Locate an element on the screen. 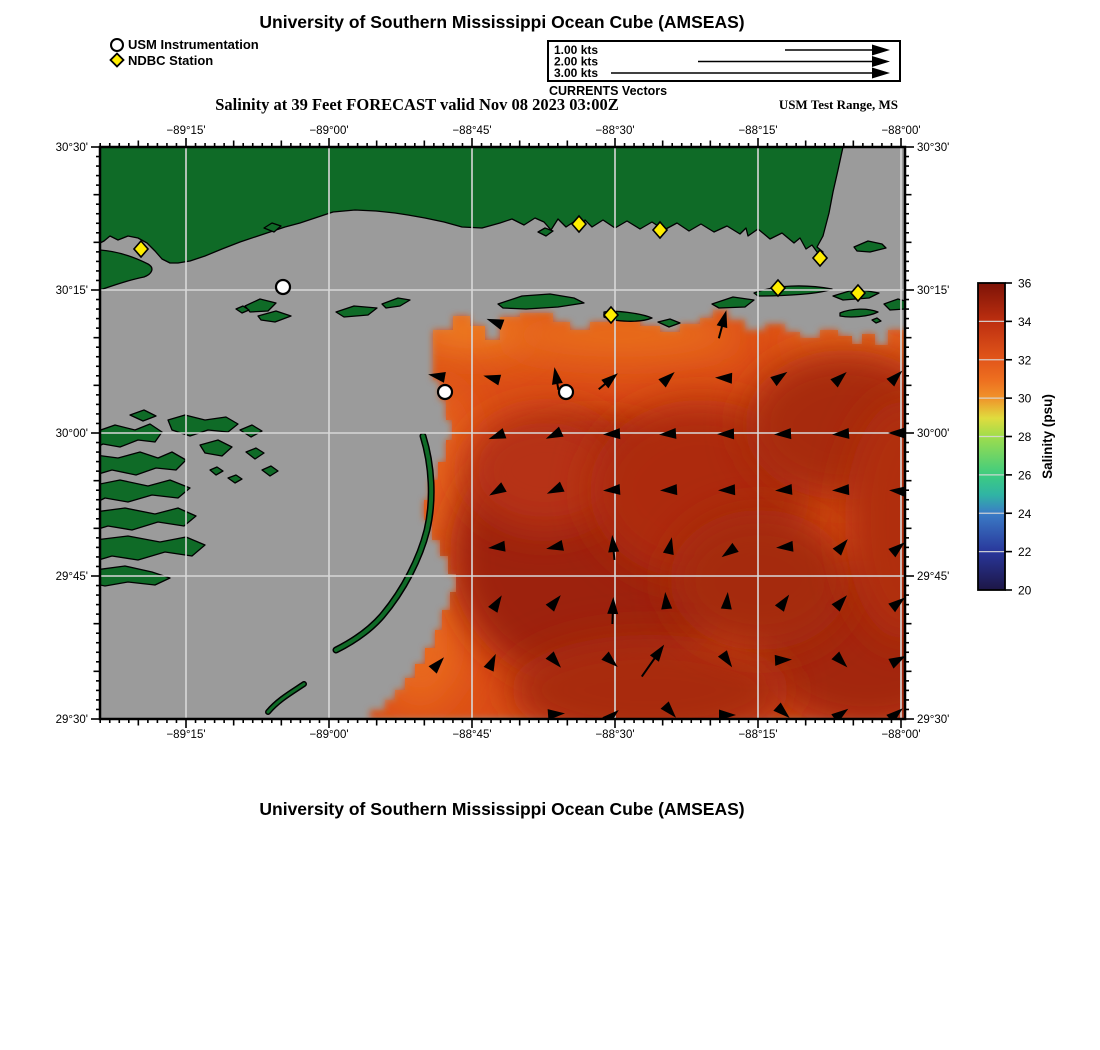  marker-legend: USM Instrumentation NDBC Station is located at coordinates (183, 52).